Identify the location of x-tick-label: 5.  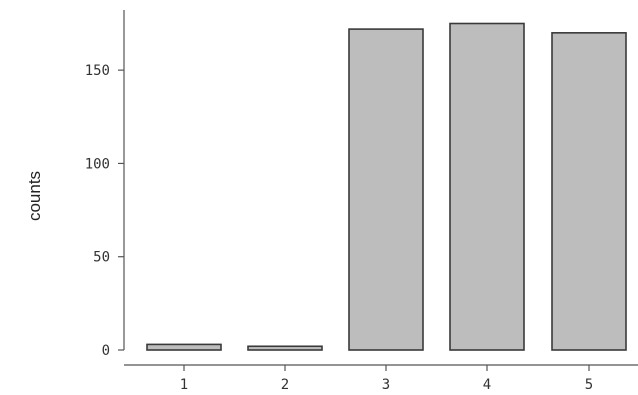
(589, 385).